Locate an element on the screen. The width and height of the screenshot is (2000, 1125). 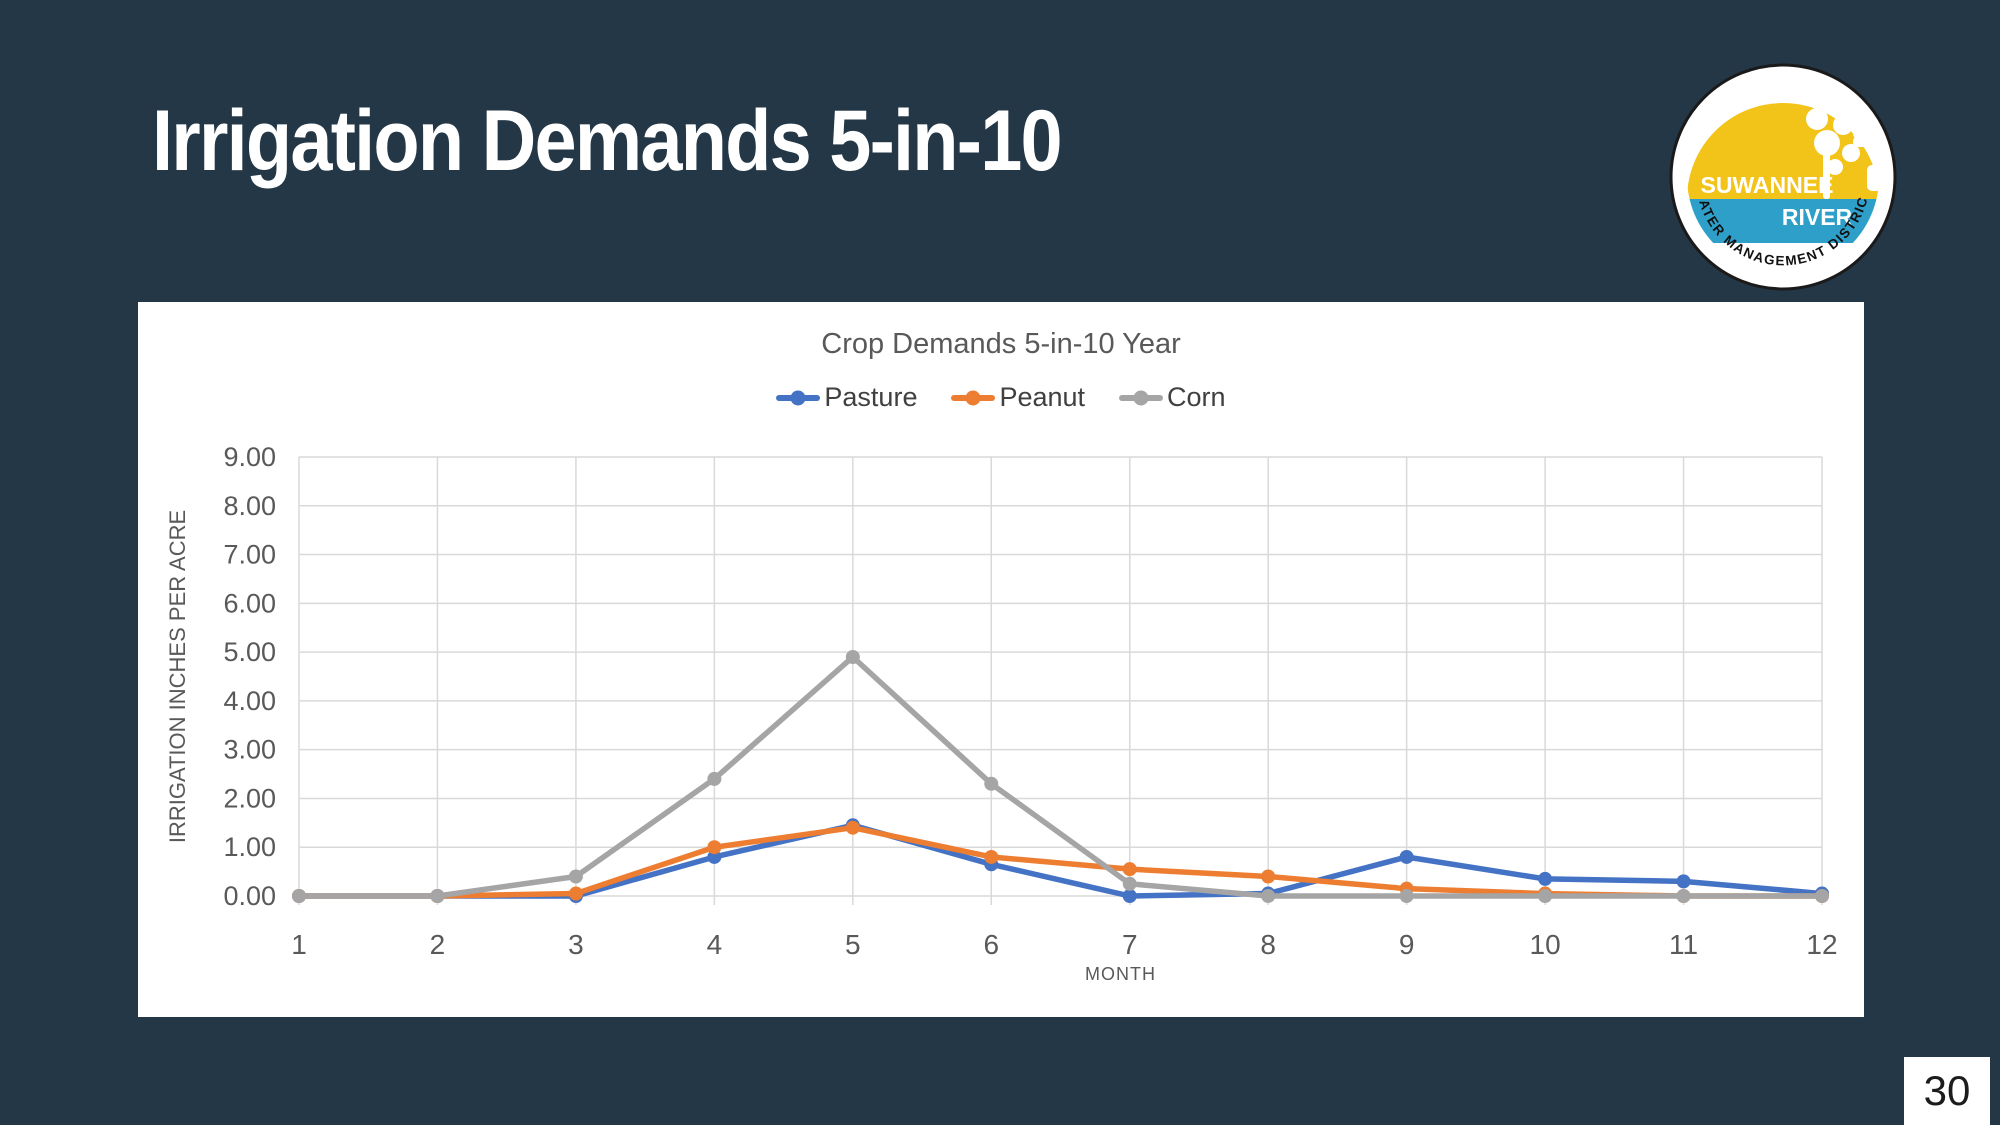
peanut-line-marker-icon is located at coordinates (973, 397).